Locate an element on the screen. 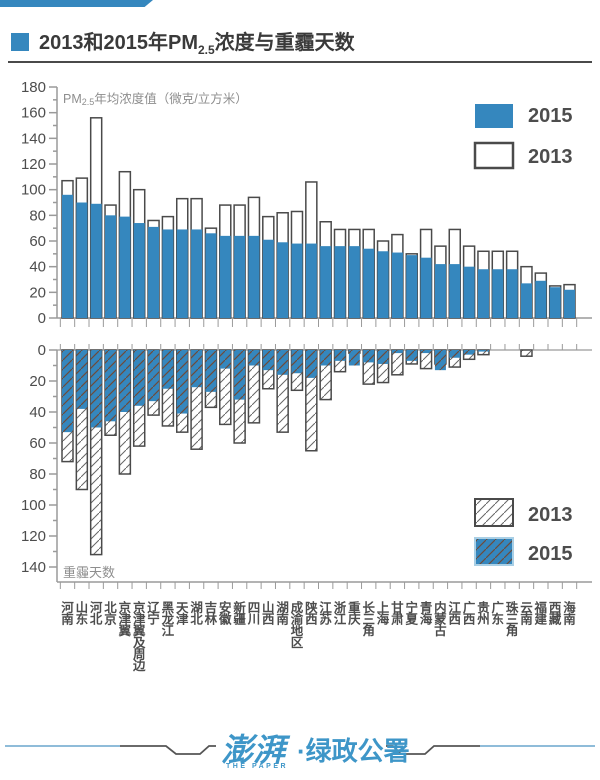 The image size is (600, 780). logo-rest-text: 绿政公署 is located at coordinates (357, 751).